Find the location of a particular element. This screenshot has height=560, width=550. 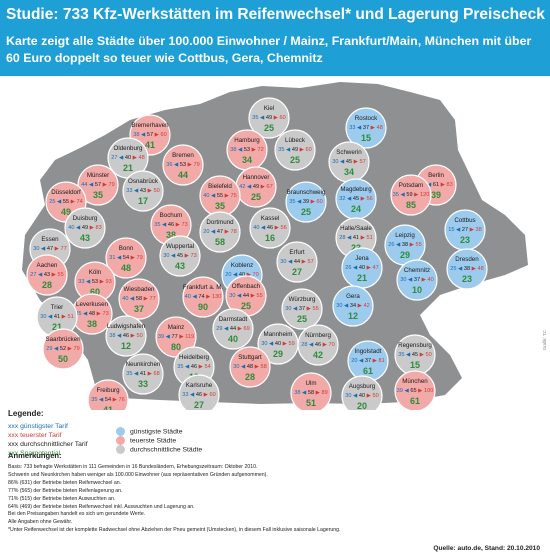

city-marker: Dortmund 20 ◀ 47 ▶ 78 58 is located at coordinates (220, 232).